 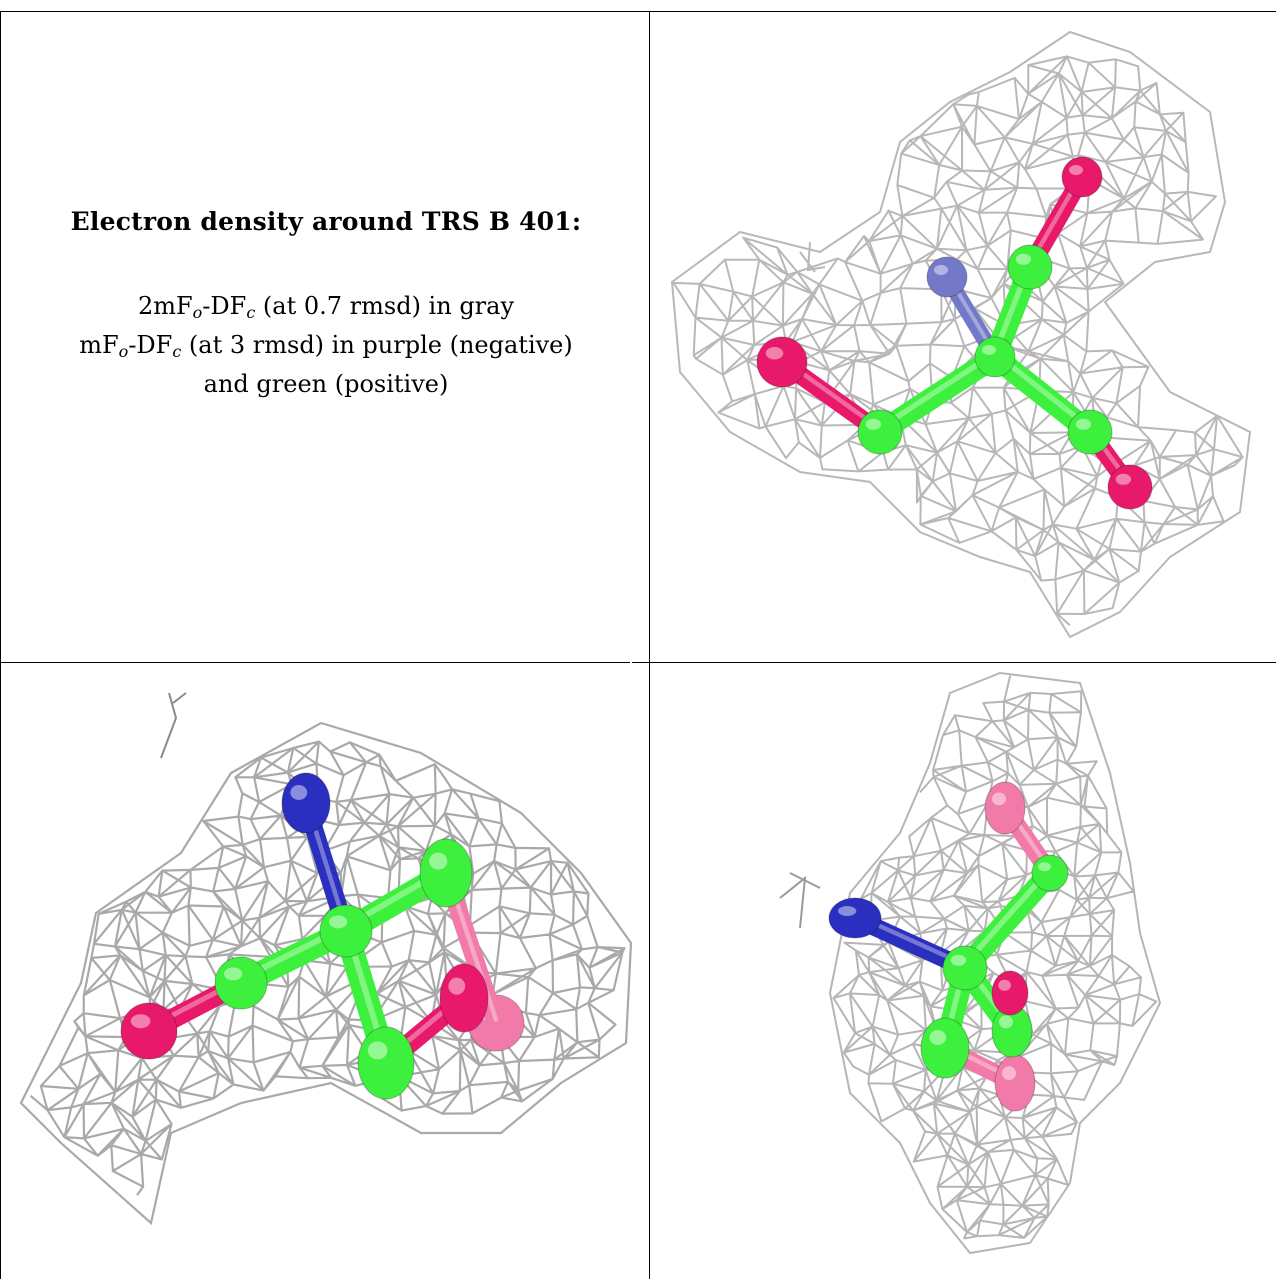 I want to click on caption-map1: 2mFo-DFc (at 0.7 rmsd) in gray, so click(x=326, y=307).